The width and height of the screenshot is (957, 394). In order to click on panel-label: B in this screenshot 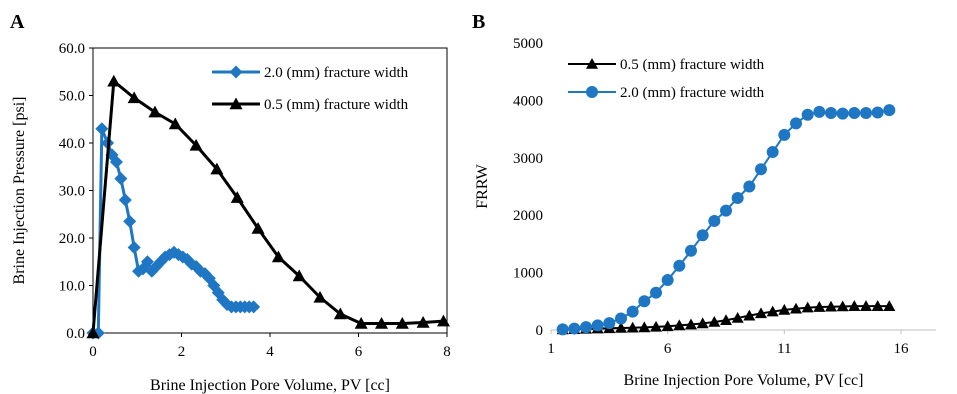, I will do `click(478, 22)`.